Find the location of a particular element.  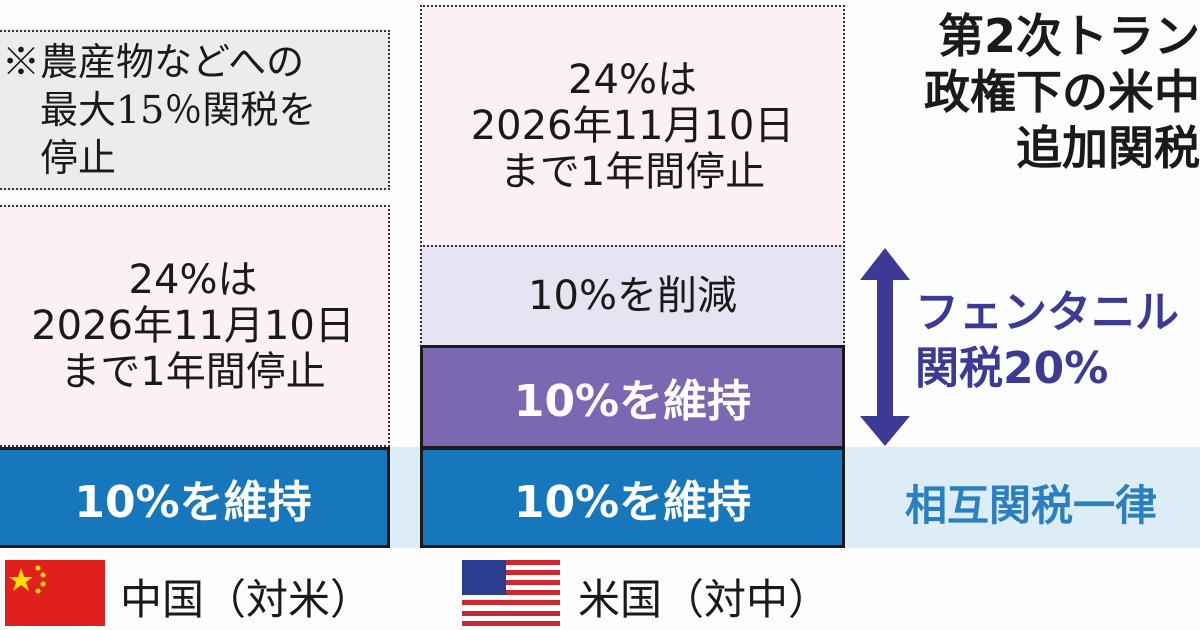

us-reduced-box: 10%を削減 is located at coordinates (632, 296).